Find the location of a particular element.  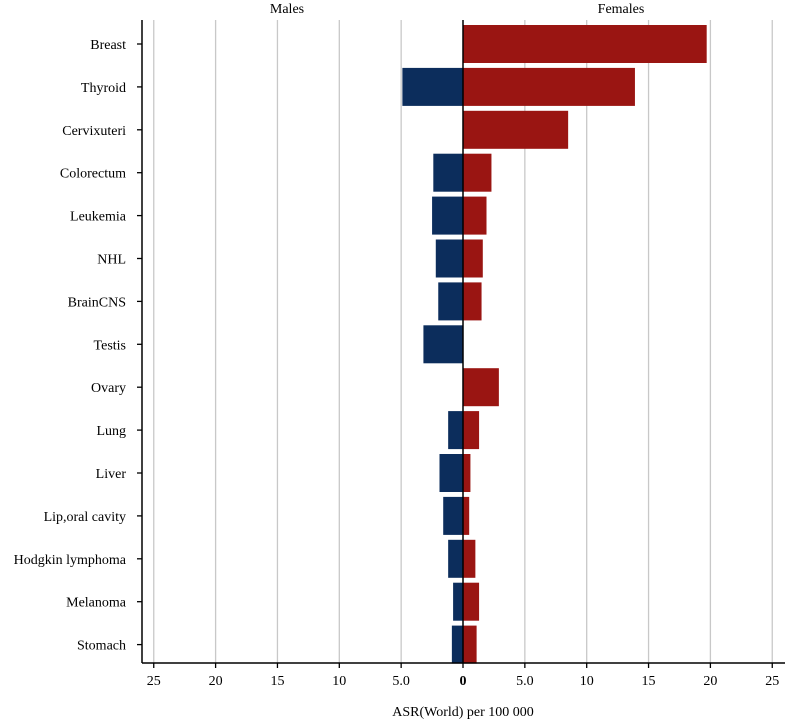

category-label: Breast is located at coordinates (108, 45).